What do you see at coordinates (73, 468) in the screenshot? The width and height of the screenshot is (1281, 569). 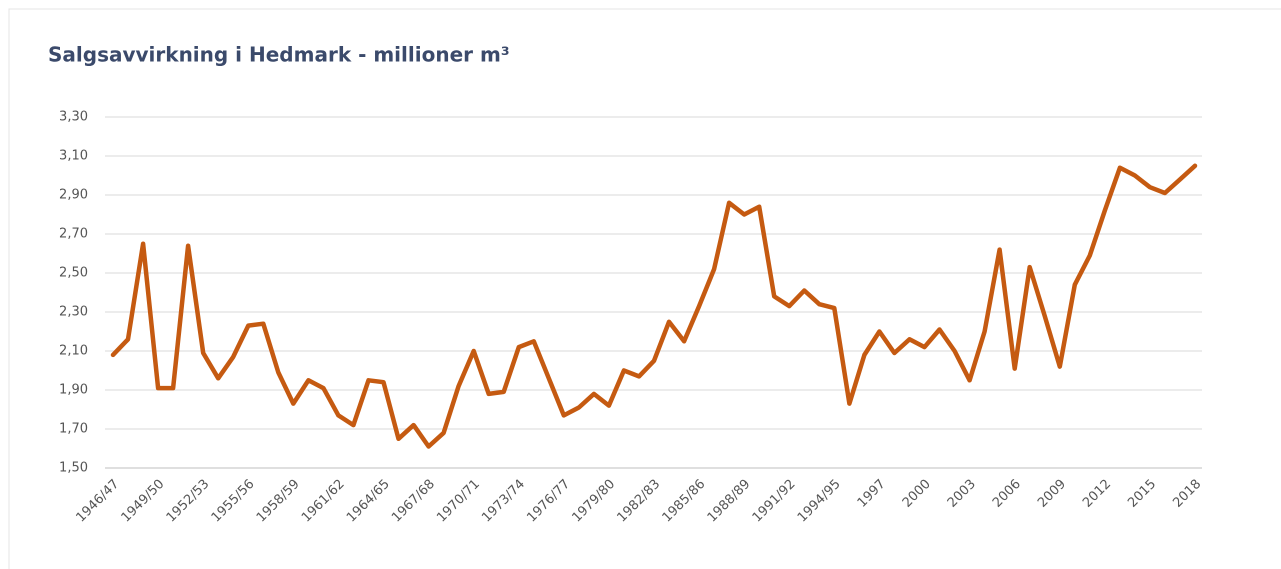 I see `y-tick-label: 1,50` at bounding box center [73, 468].